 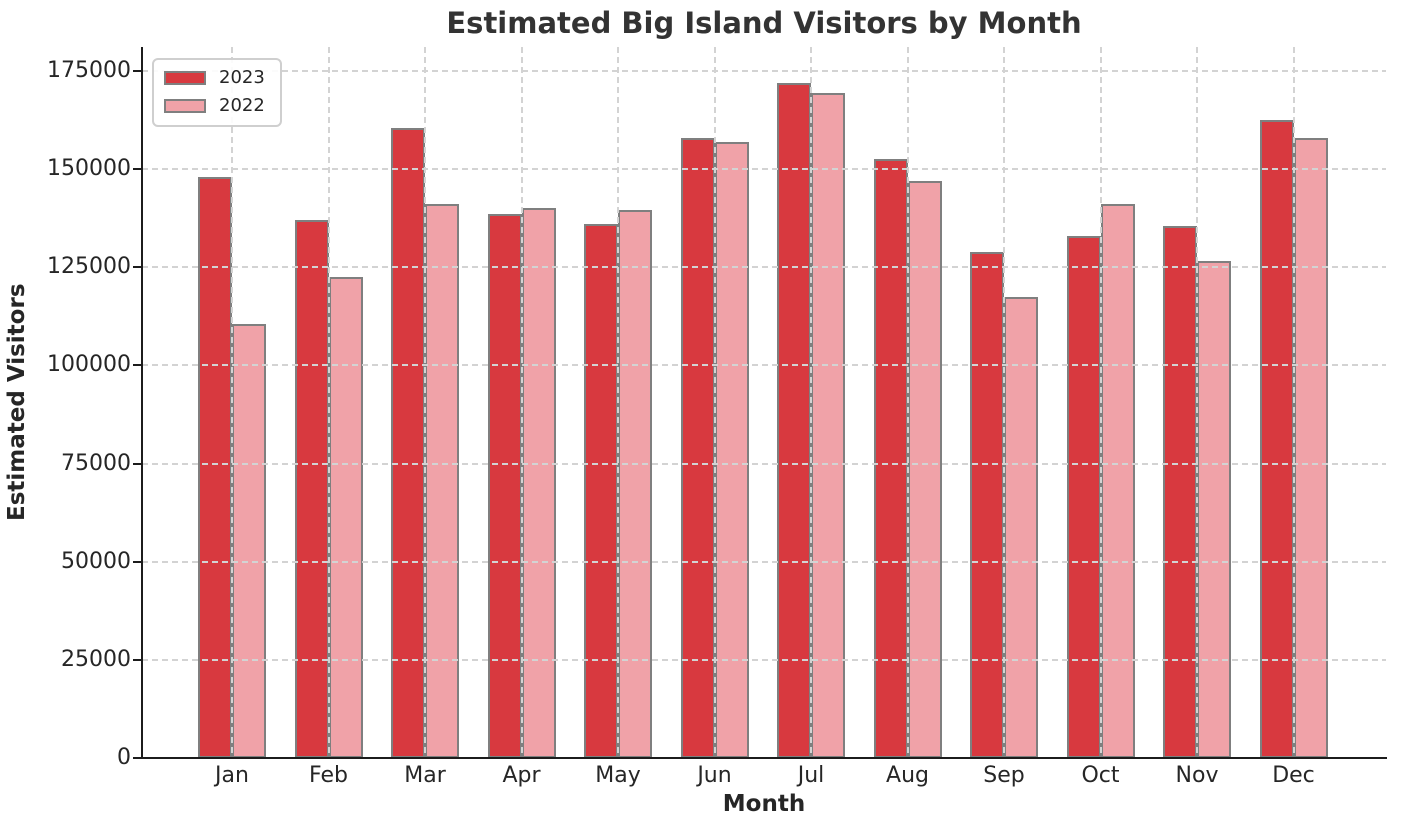 What do you see at coordinates (142, 402) in the screenshot?
I see `y-axis-spine` at bounding box center [142, 402].